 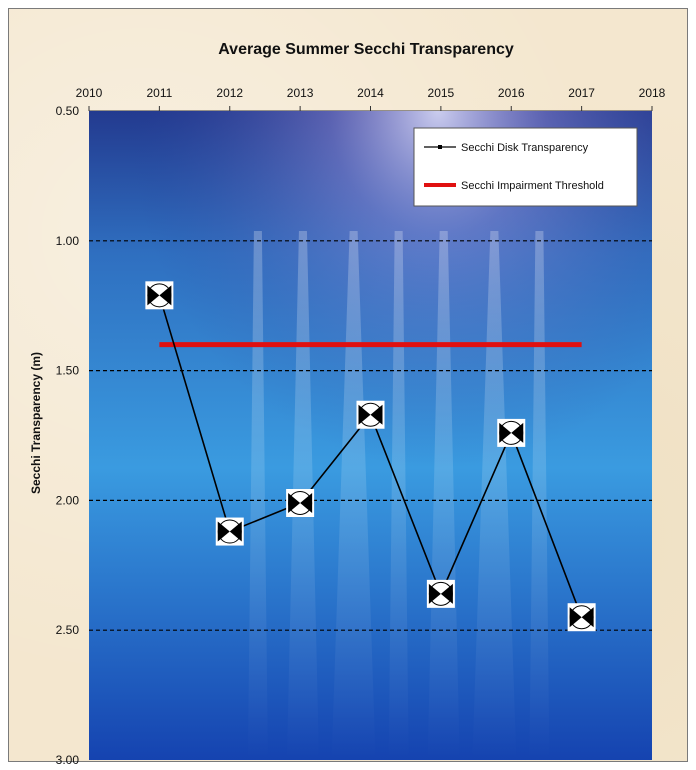 What do you see at coordinates (366, 49) in the screenshot?
I see `chart-title: Average Summer Secchi Transparency` at bounding box center [366, 49].